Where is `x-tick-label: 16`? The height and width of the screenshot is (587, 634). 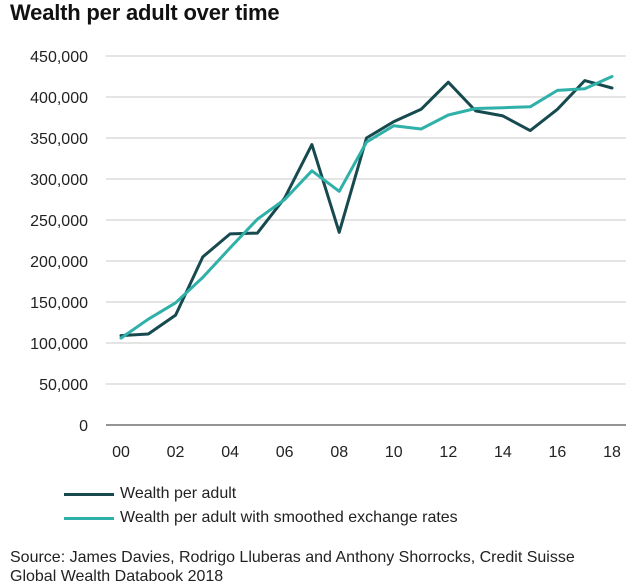
x-tick-label: 16 is located at coordinates (558, 452).